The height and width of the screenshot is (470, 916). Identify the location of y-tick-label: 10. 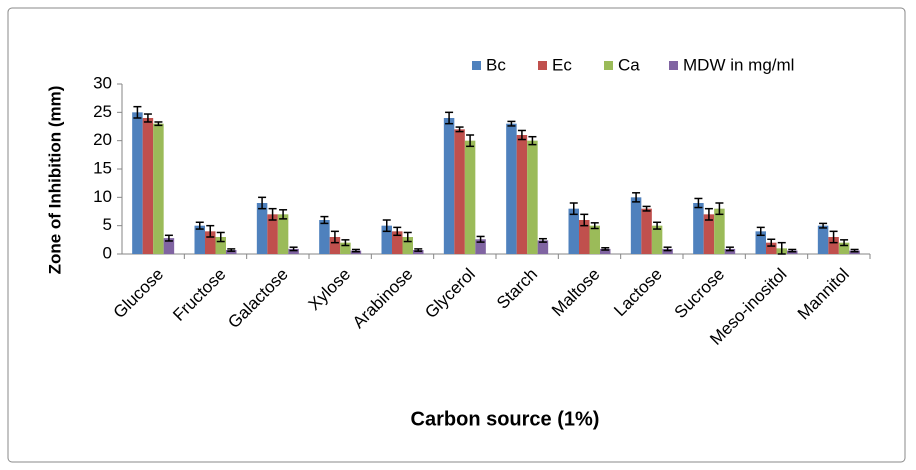
(102, 196).